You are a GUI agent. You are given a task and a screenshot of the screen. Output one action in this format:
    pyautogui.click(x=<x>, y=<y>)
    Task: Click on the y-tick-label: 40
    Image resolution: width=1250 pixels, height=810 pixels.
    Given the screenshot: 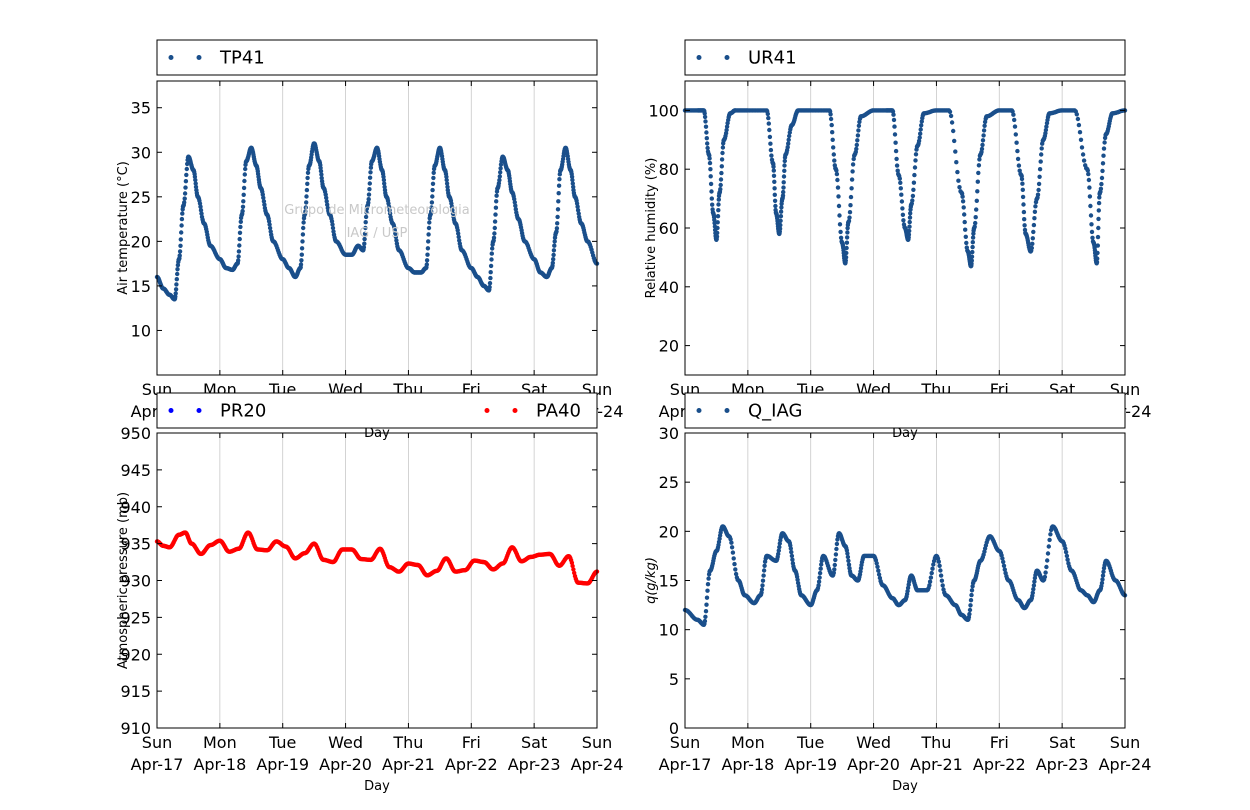 What is the action you would take?
    pyautogui.click(x=669, y=287)
    